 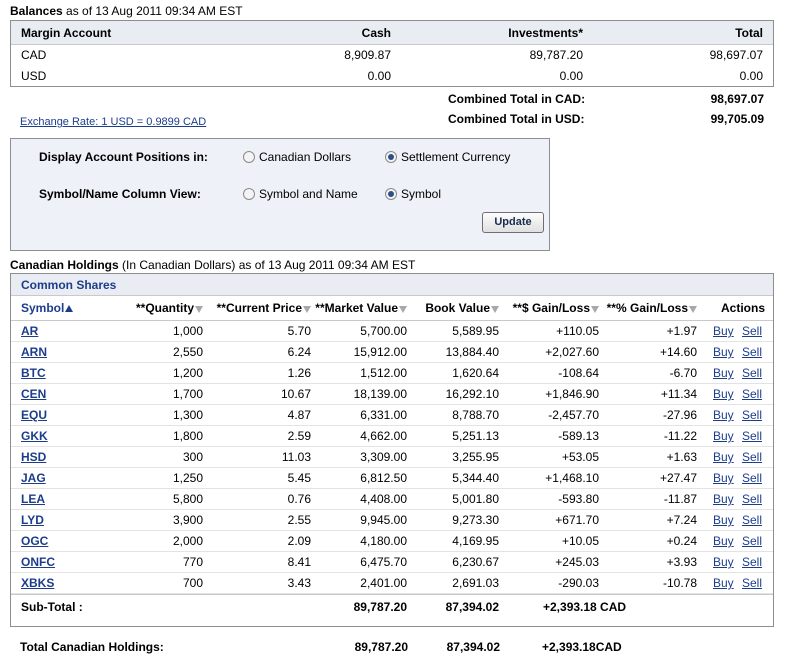 I want to click on holding-pct-gain: +0.24, so click(x=681, y=541).